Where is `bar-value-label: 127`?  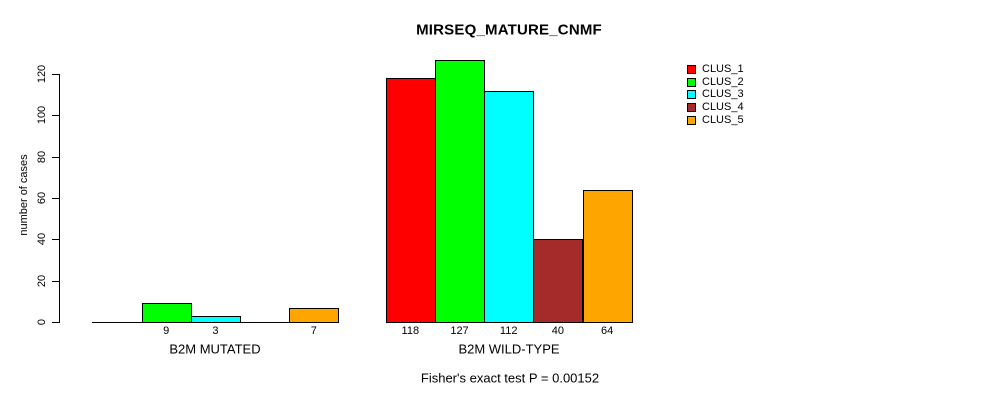
bar-value-label: 127 is located at coordinates (459, 331).